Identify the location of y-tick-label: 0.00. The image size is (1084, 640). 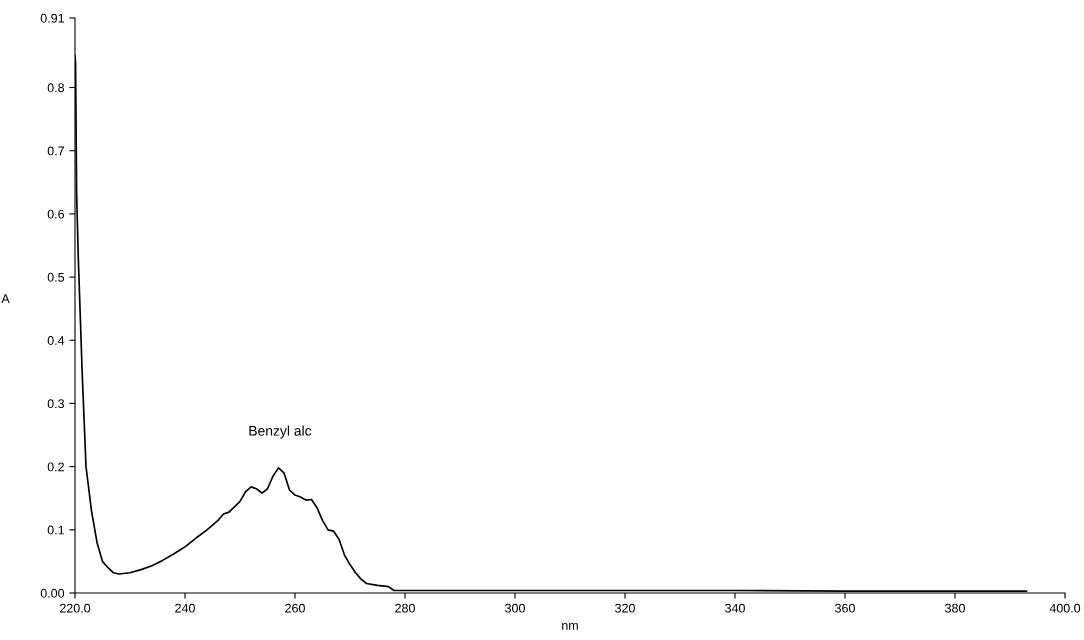
(52, 593).